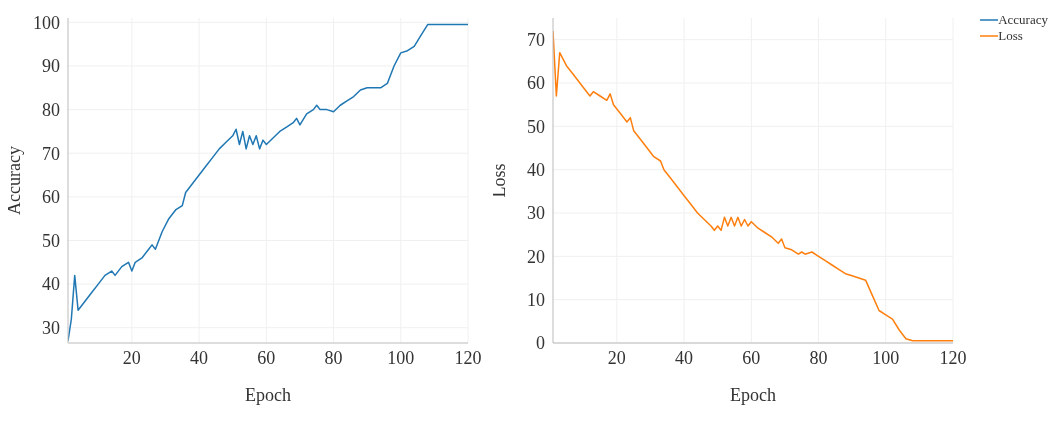  What do you see at coordinates (14, 180) in the screenshot?
I see `y-axis-title: Accuracy` at bounding box center [14, 180].